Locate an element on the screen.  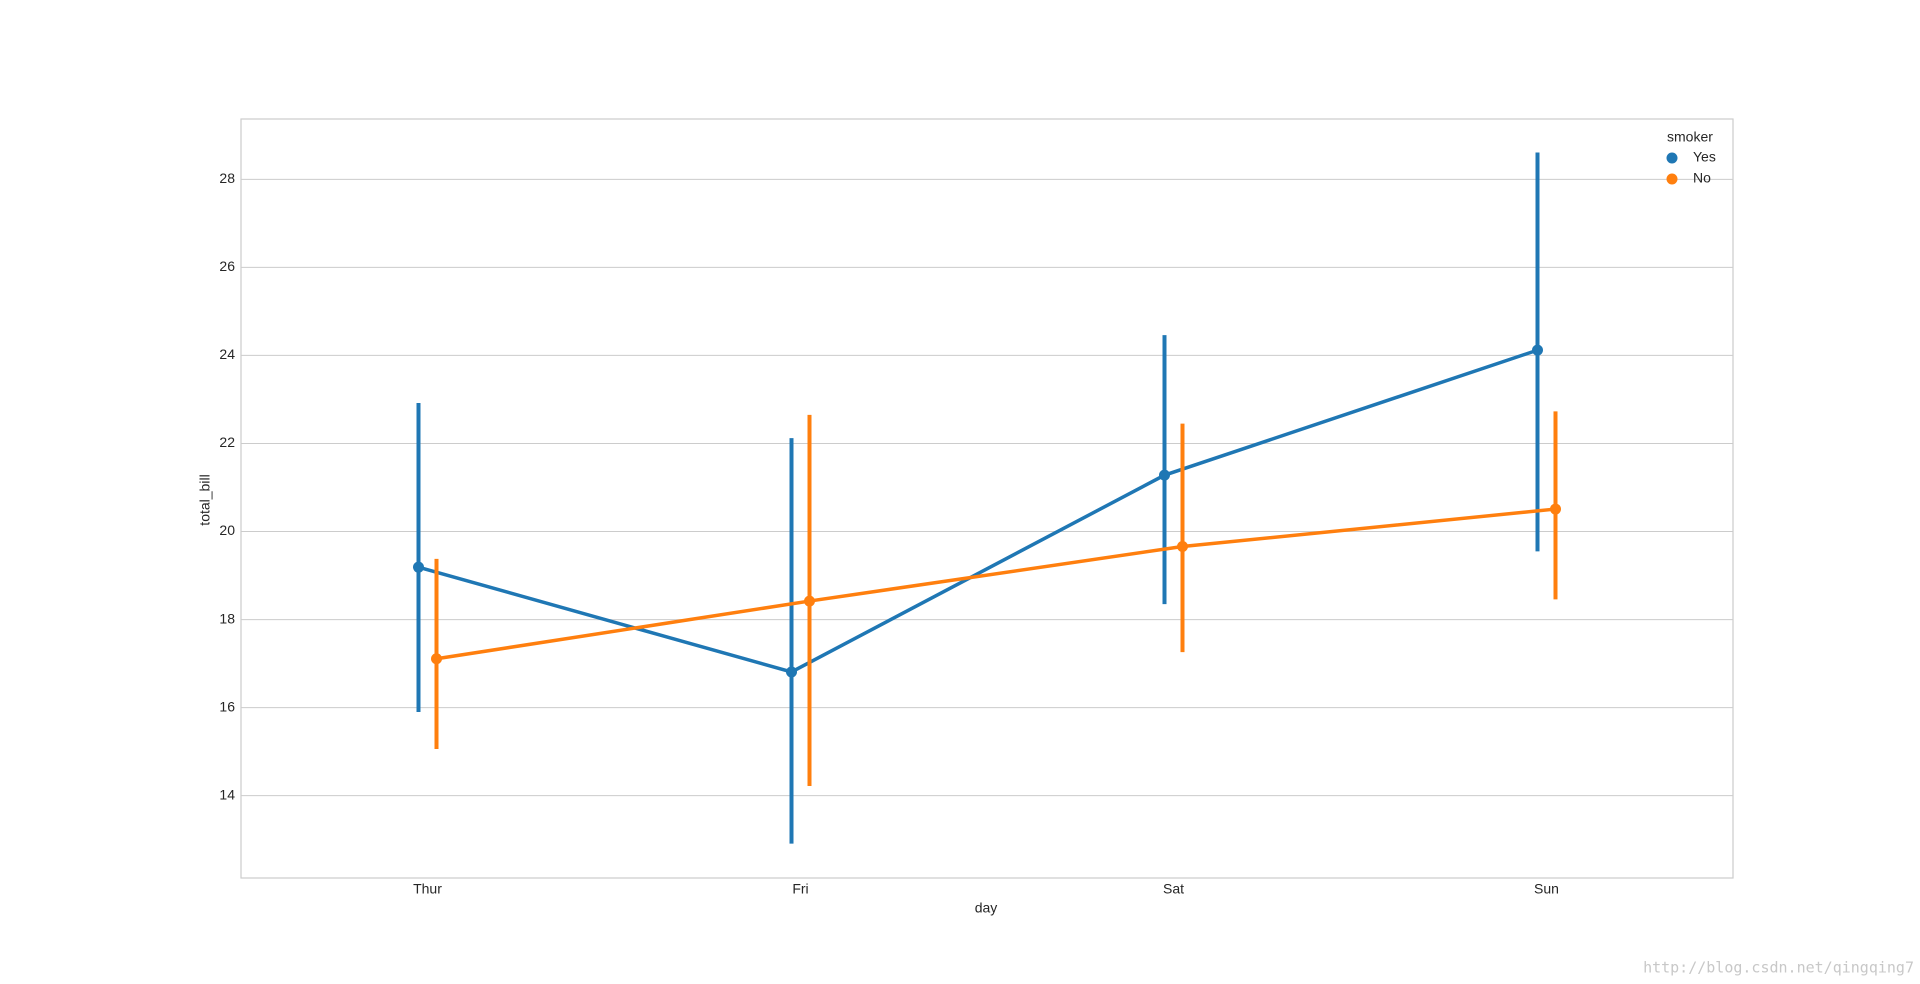
x-tick-label: Sat is located at coordinates (1173, 889).